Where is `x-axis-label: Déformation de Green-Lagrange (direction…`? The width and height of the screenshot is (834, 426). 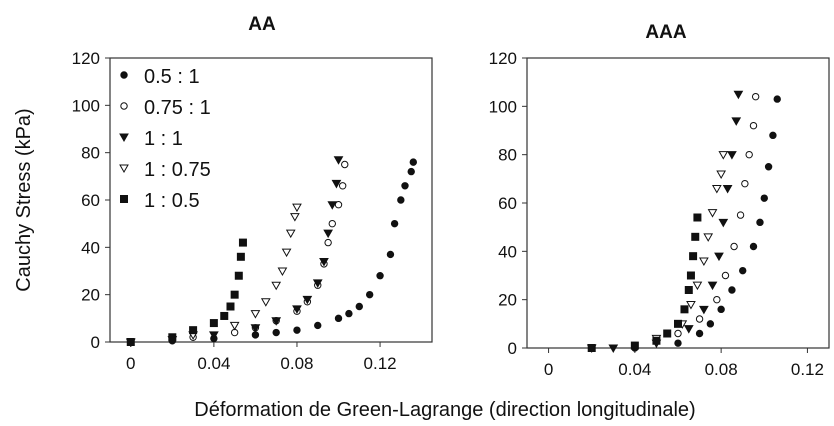 x-axis-label: Déformation de Green-Lagrange (direction… is located at coordinates (444, 410).